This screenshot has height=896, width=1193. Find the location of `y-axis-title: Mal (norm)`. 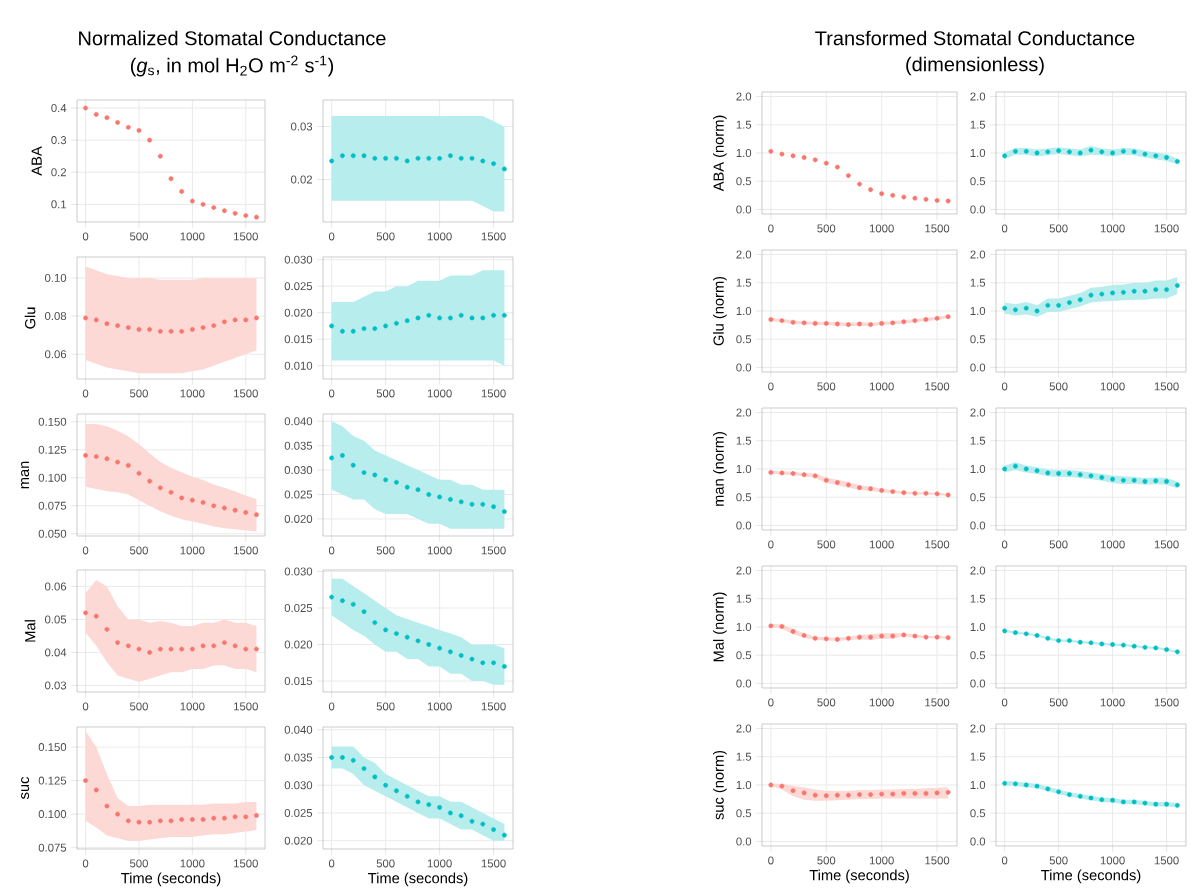

y-axis-title: Mal (norm) is located at coordinates (720, 627).